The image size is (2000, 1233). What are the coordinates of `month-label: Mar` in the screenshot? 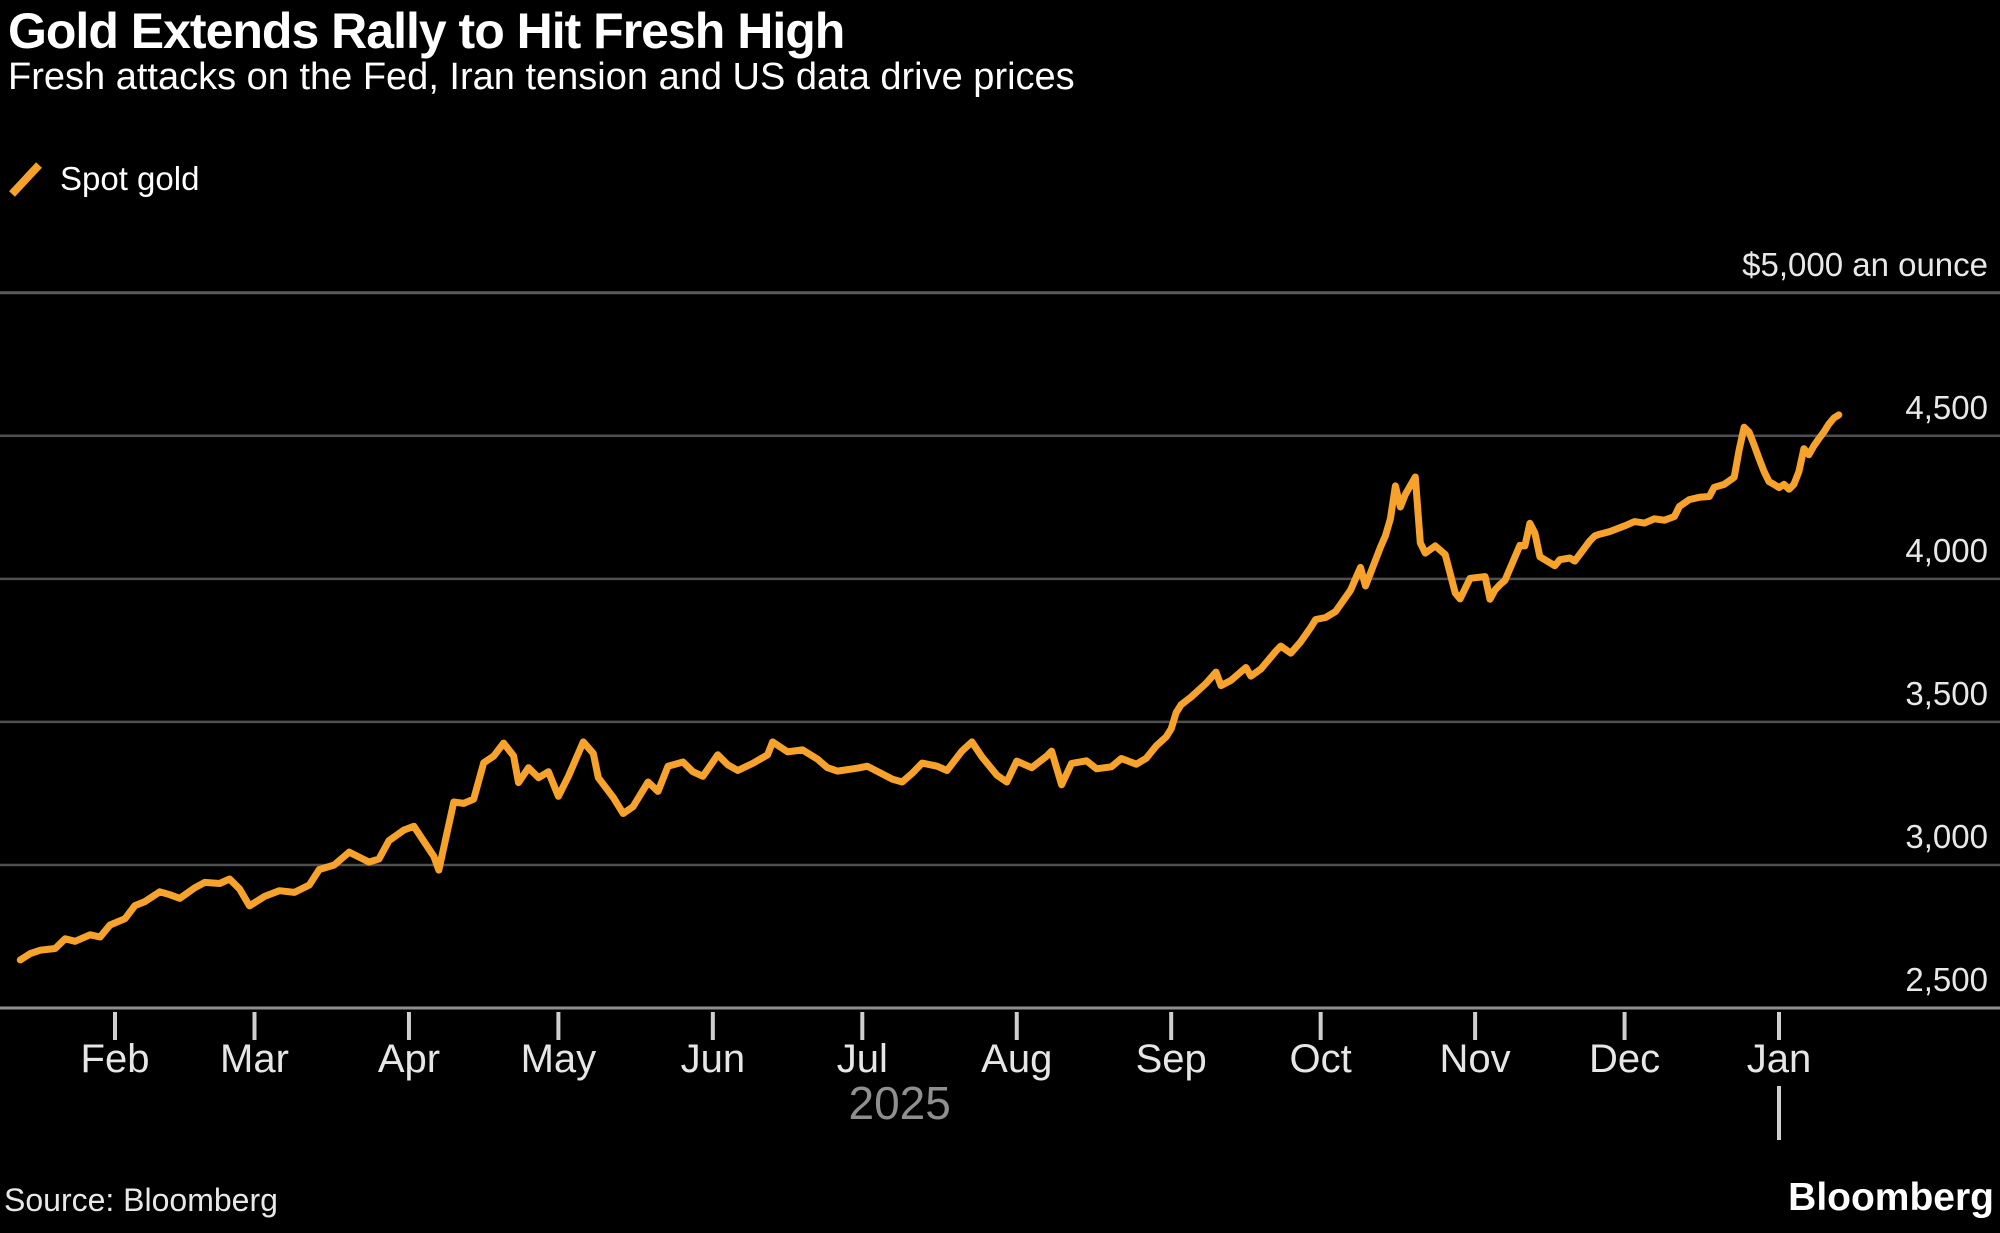 It's located at (254, 1059).